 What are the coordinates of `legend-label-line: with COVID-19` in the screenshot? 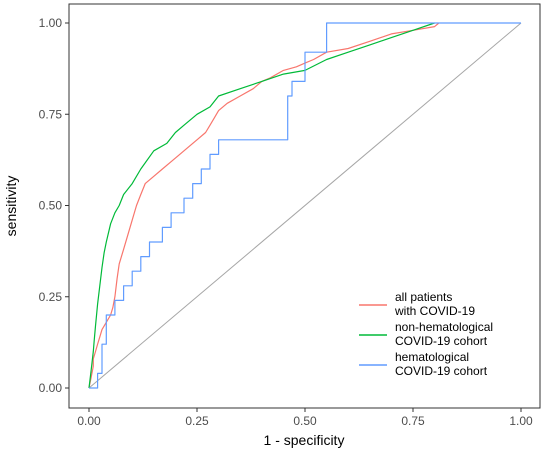 It's located at (434, 311).